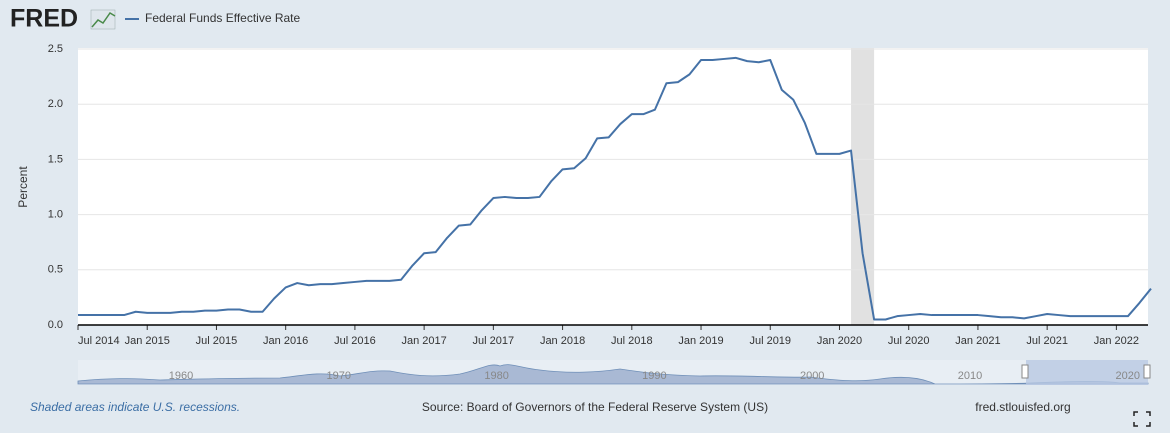  I want to click on recession-band, so click(863, 186).